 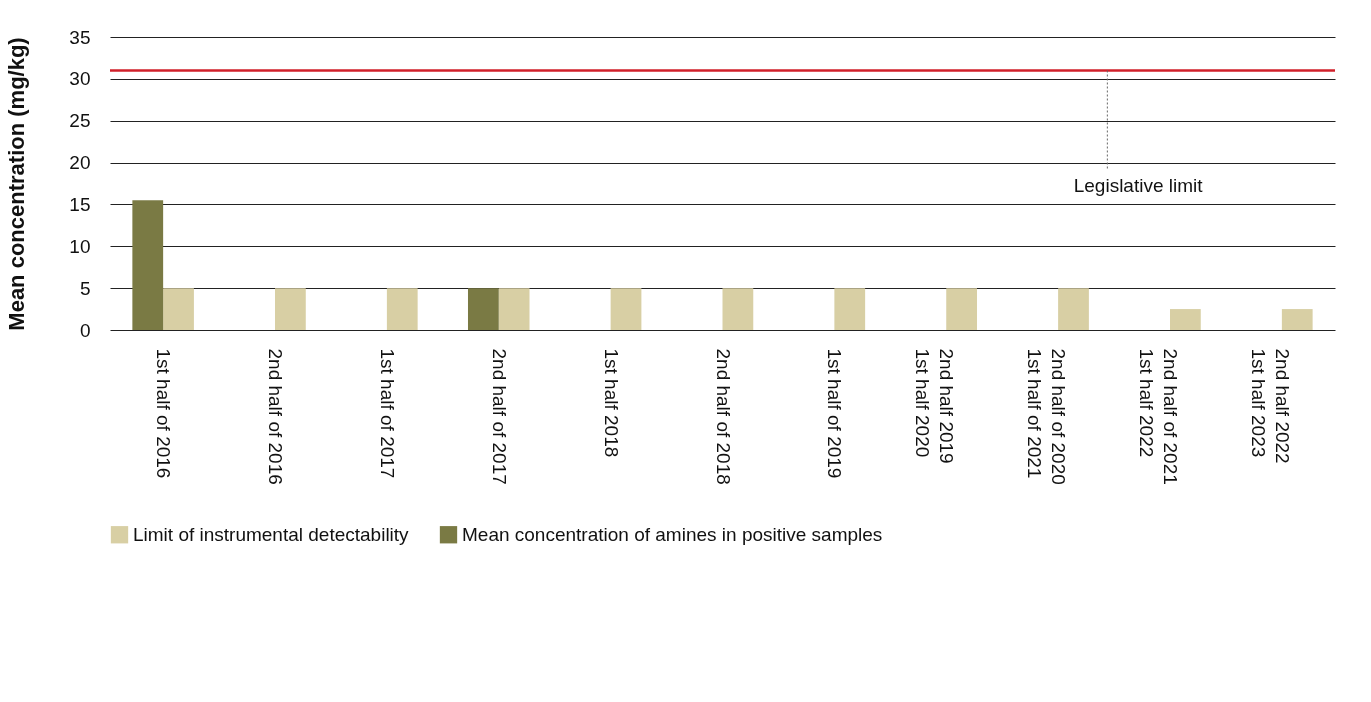 What do you see at coordinates (1158, 416) in the screenshot?
I see `x-tick-label: 2nd half of 2021 1st half 2022` at bounding box center [1158, 416].